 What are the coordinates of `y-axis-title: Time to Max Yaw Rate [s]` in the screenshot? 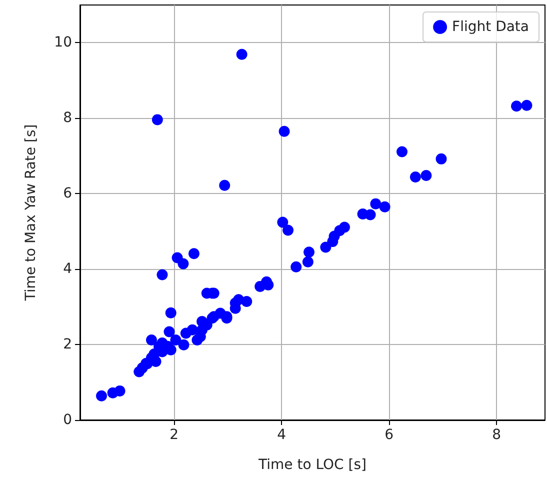 It's located at (31, 213).